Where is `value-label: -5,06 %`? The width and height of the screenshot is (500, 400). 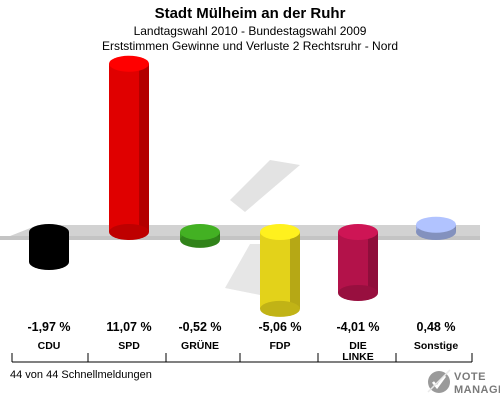
value-label: -5,06 % is located at coordinates (279, 327).